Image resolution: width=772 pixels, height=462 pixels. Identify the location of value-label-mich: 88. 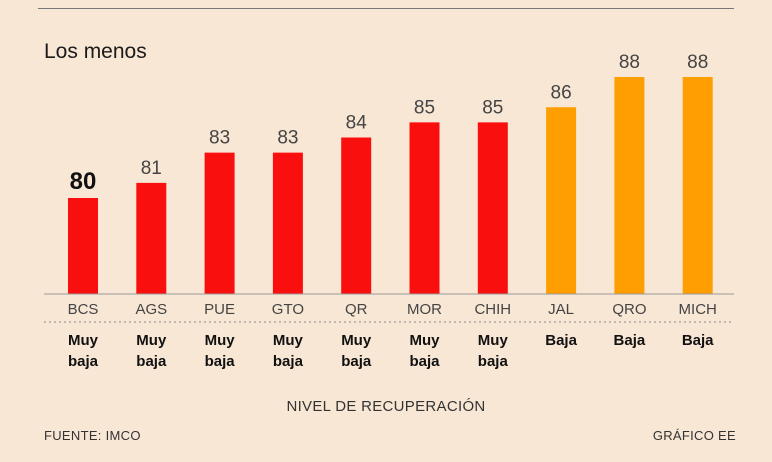
(697, 62).